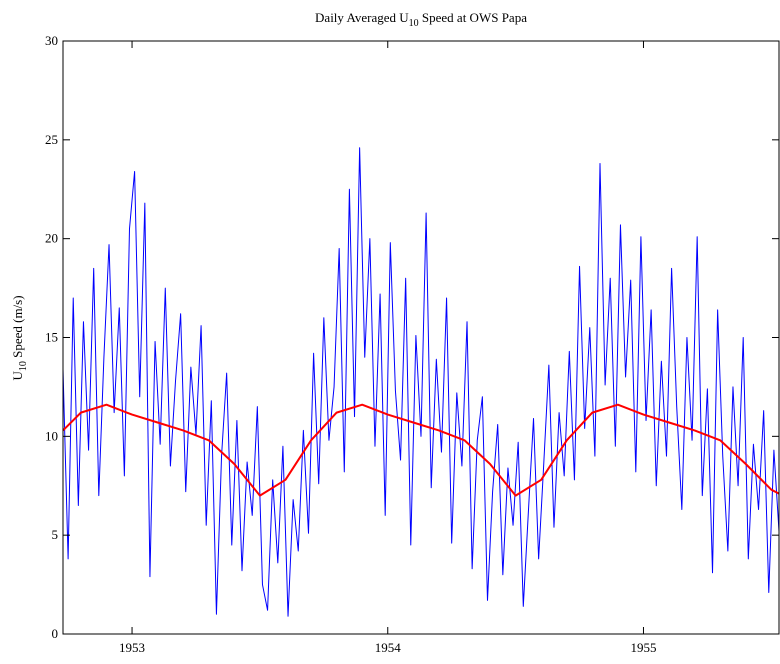  What do you see at coordinates (17, 376) in the screenshot?
I see `y-label-text: U` at bounding box center [17, 376].